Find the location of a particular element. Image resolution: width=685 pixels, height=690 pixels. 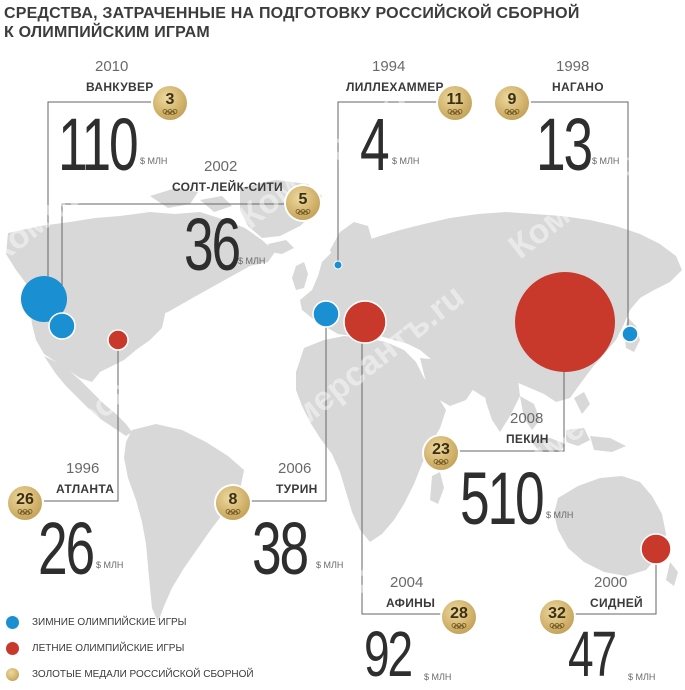

year-label: 2010 is located at coordinates (112, 66).